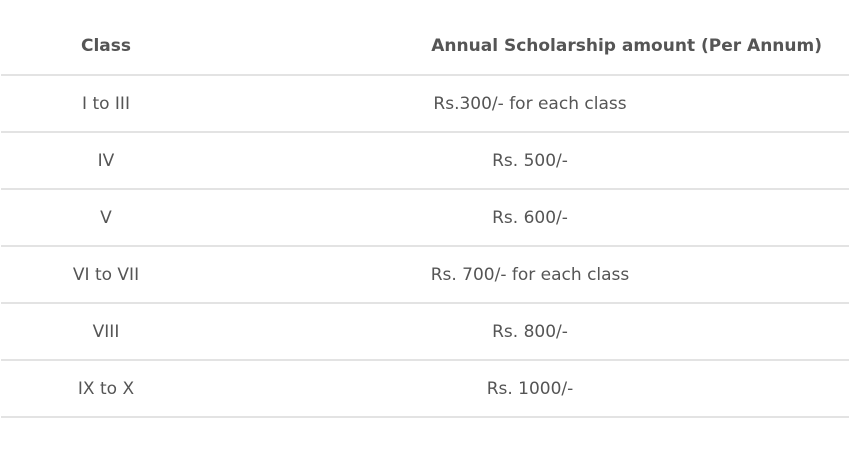 Image resolution: width=850 pixels, height=453 pixels. What do you see at coordinates (106, 47) in the screenshot?
I see `column-header-class: Class` at bounding box center [106, 47].